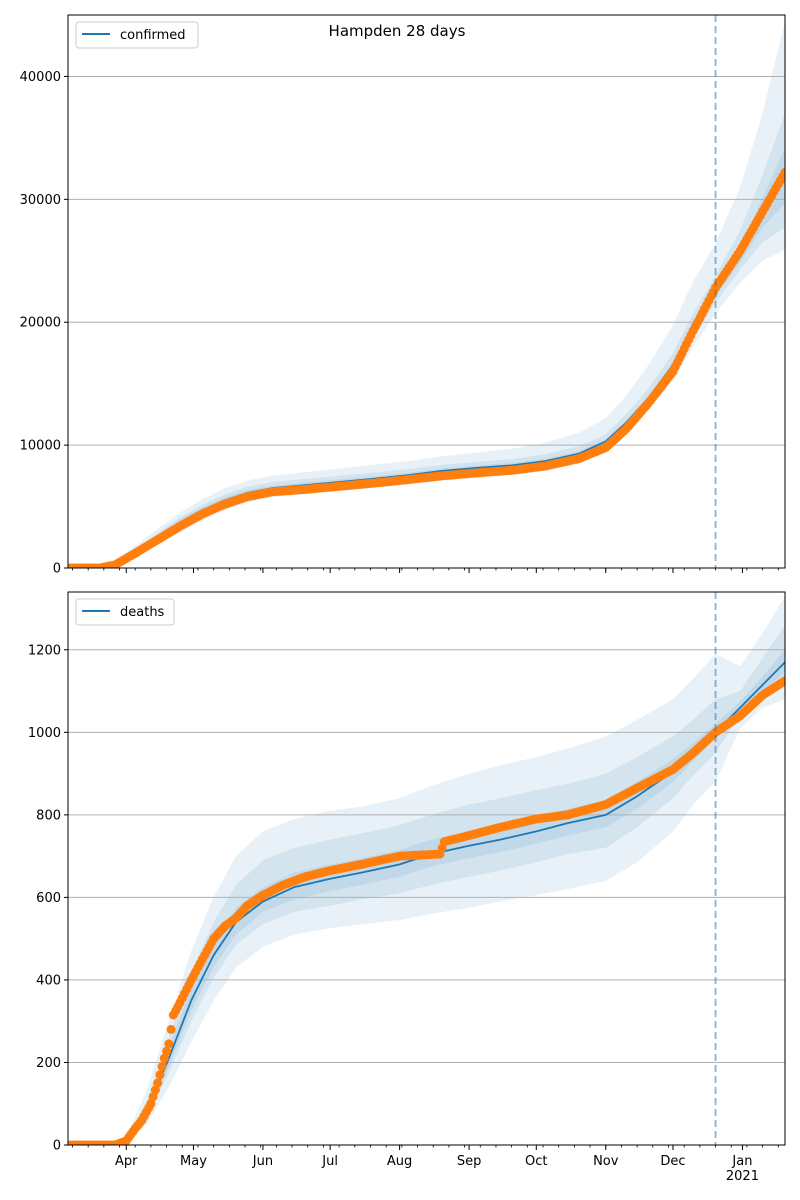  Describe the element at coordinates (329, 1161) in the screenshot. I see `x-tick-label: Jul` at that location.